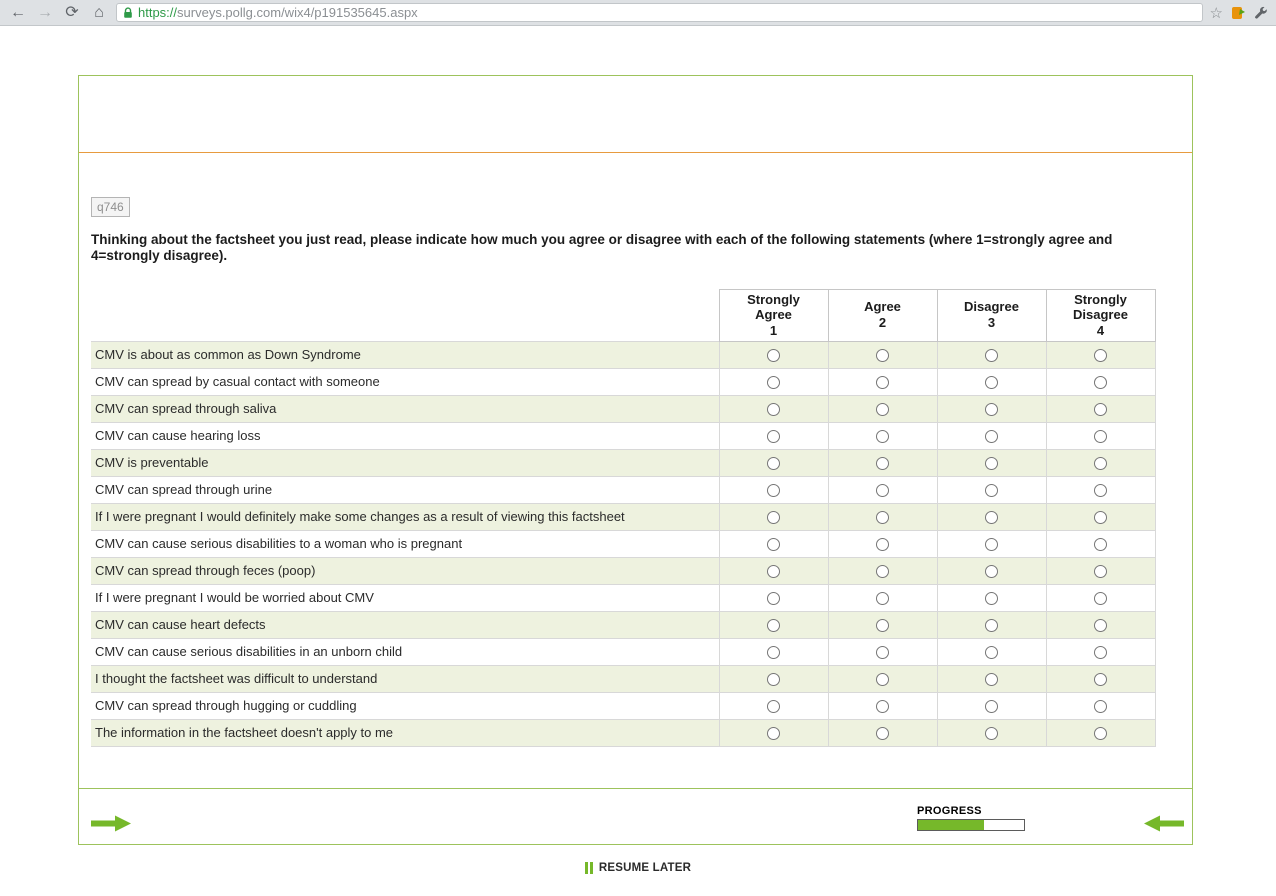 The height and width of the screenshot is (896, 1276). Describe the element at coordinates (1238, 12) in the screenshot. I see `extension-icon` at that location.